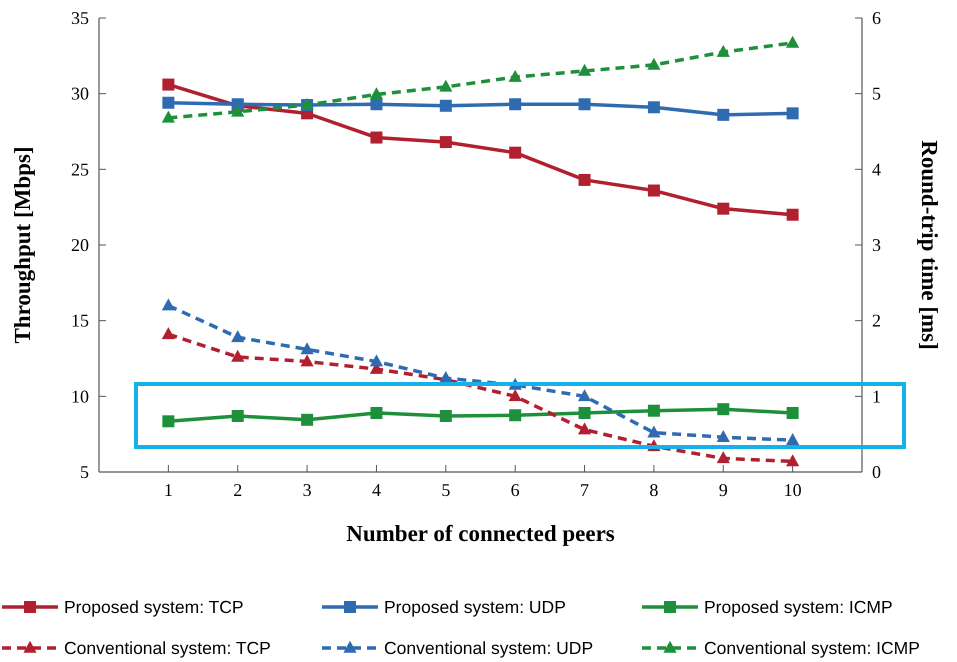 The height and width of the screenshot is (662, 957). Describe the element at coordinates (168, 490) in the screenshot. I see `x-tick-label: 1` at that location.